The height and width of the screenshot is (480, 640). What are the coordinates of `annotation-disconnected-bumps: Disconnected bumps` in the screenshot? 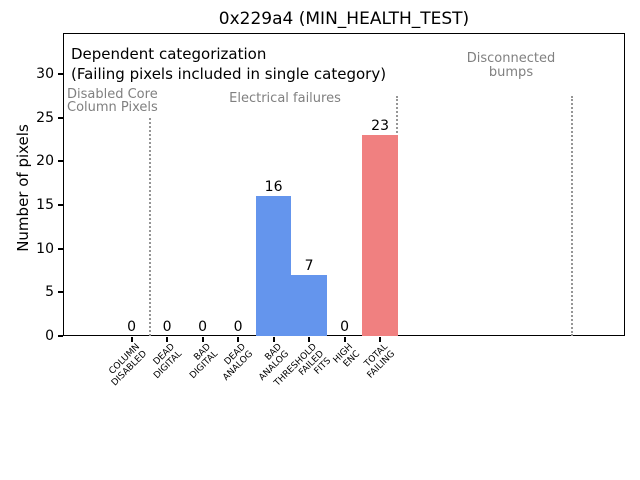 It's located at (511, 65).